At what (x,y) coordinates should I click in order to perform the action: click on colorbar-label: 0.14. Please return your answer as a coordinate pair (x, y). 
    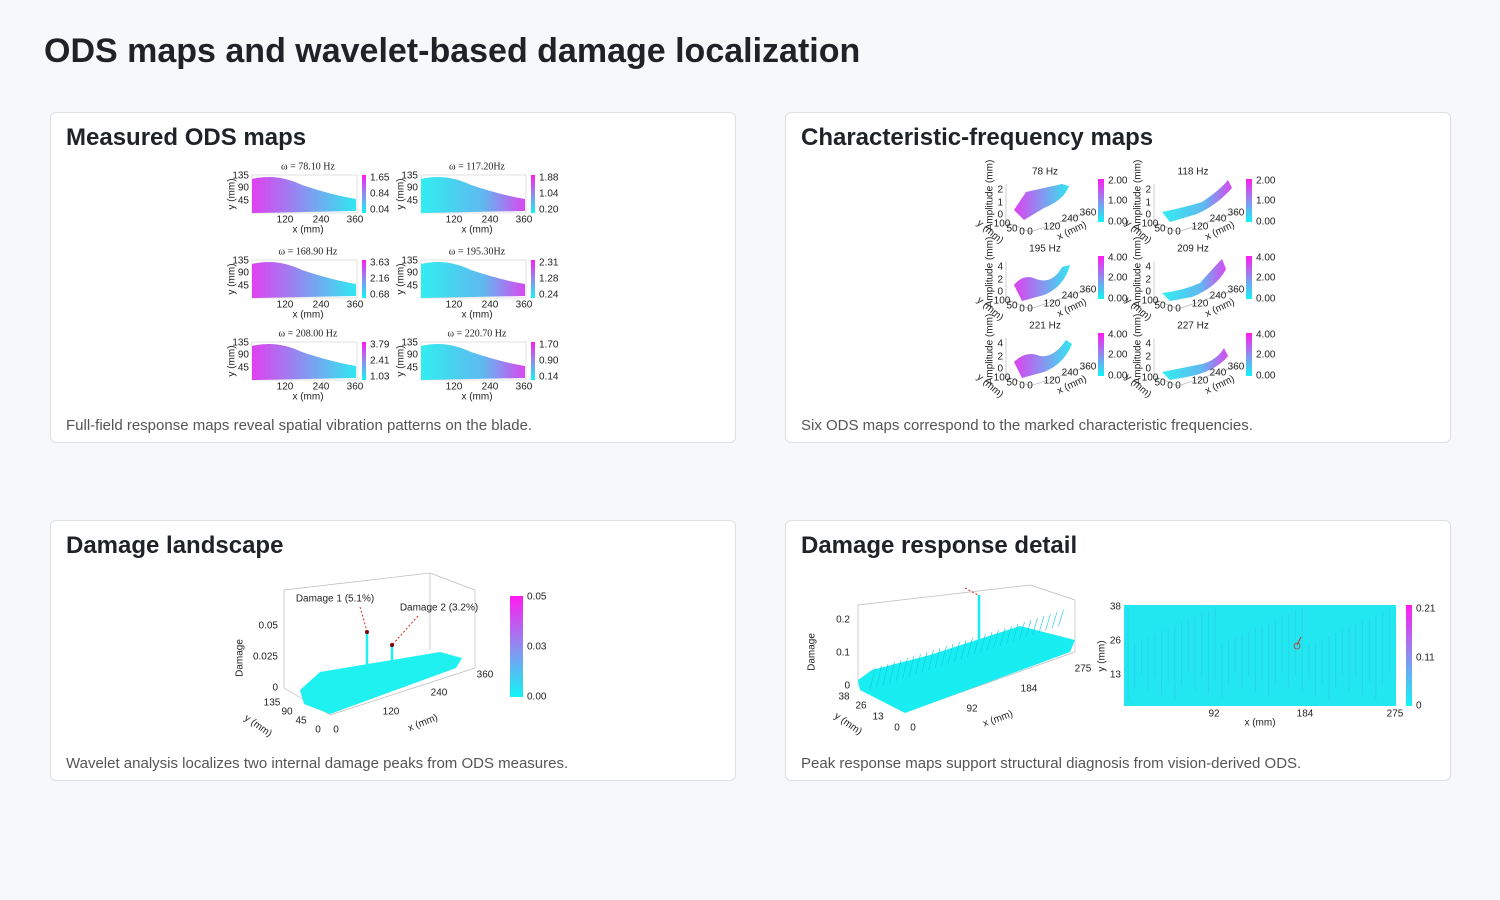
    Looking at the image, I should click on (549, 377).